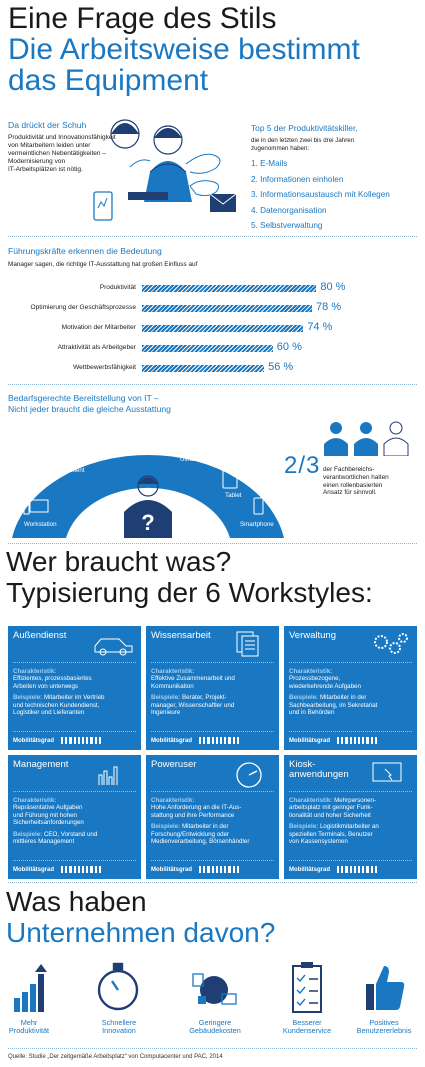 This screenshot has width=425, height=1067. What do you see at coordinates (151, 445) in the screenshot?
I see `device-label-convertible: Convertible` at bounding box center [151, 445].